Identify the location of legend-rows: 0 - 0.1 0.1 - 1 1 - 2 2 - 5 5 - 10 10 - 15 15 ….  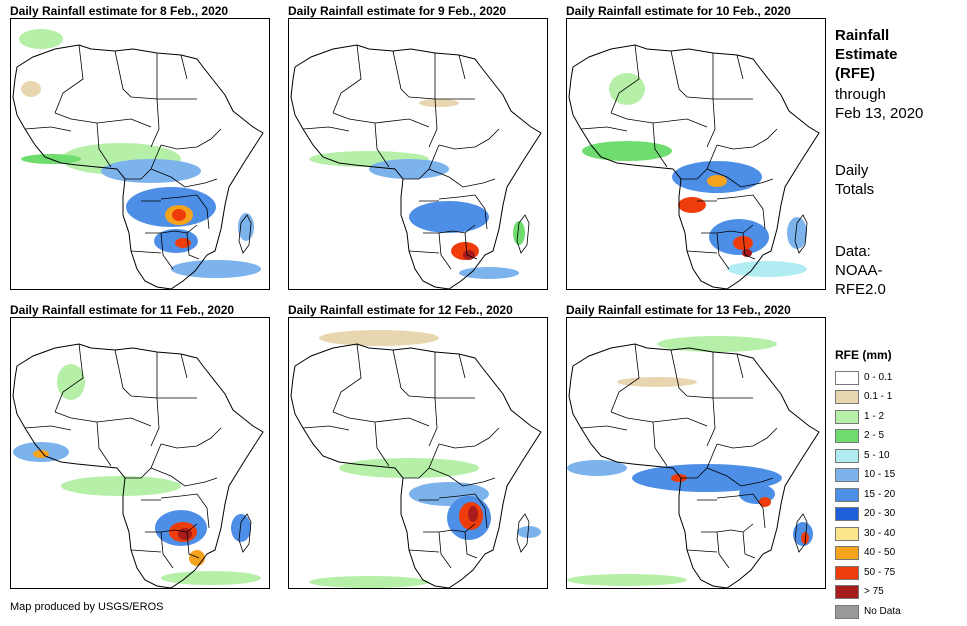
(868, 495).